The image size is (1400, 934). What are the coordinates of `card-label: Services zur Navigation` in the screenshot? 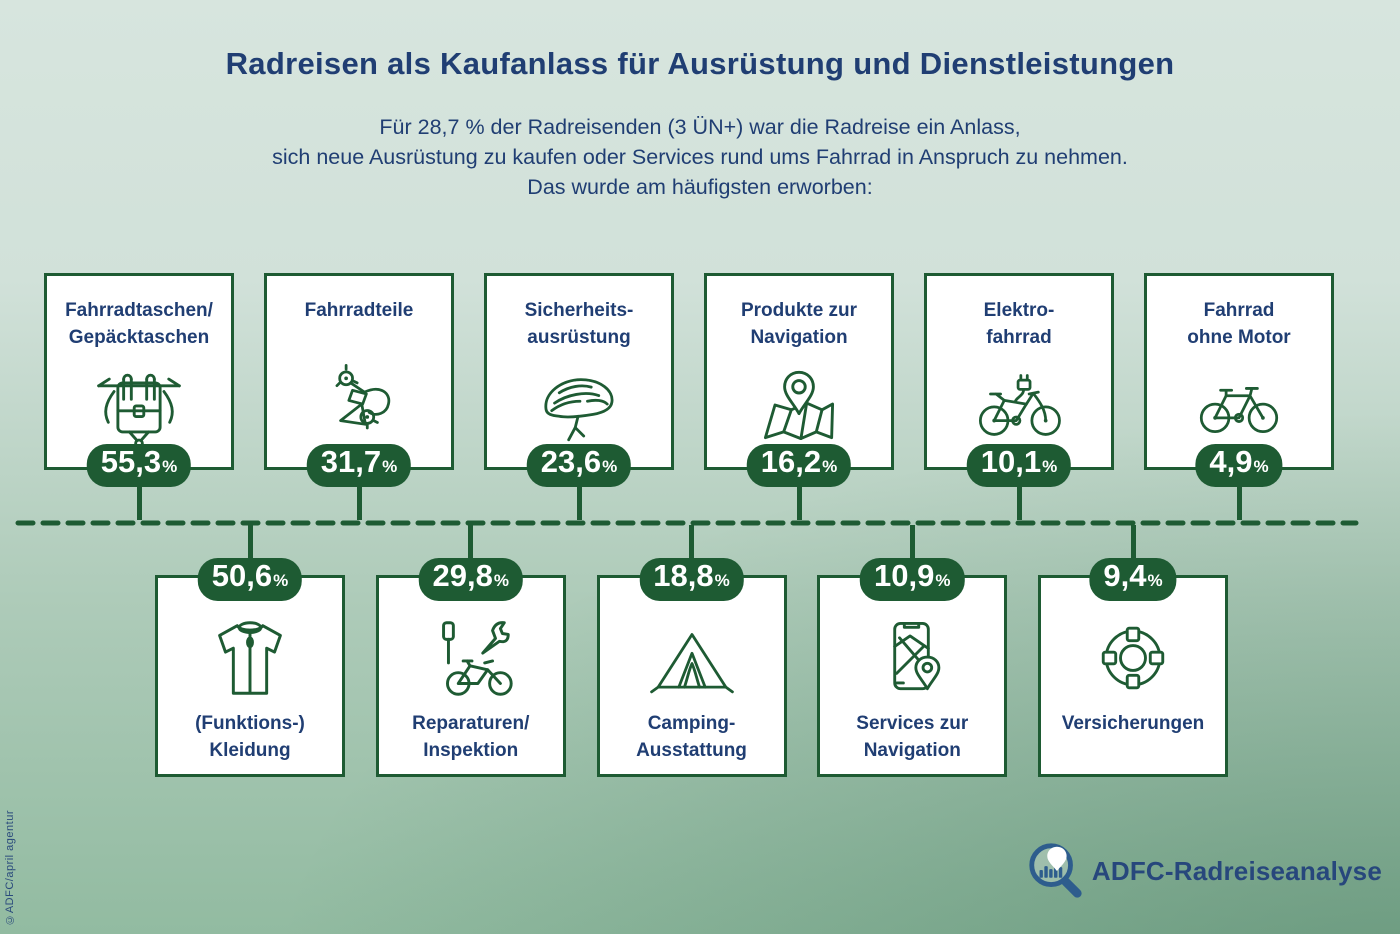 It's located at (912, 737).